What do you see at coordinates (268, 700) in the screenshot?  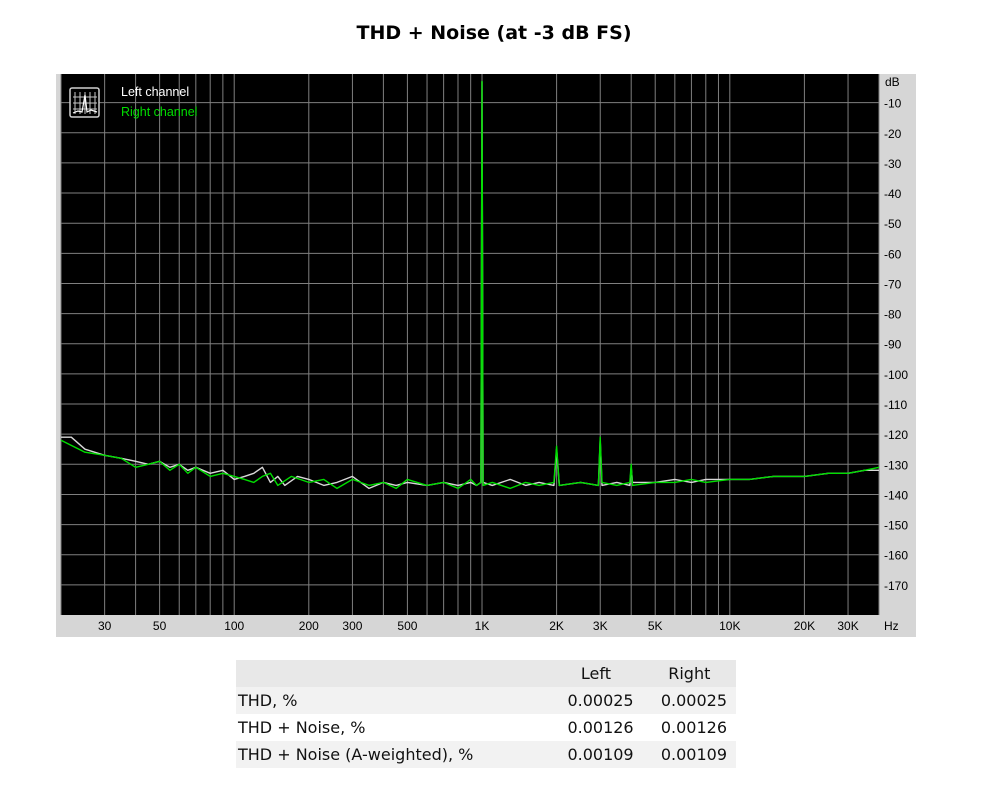 I see `row-label: THD, %` at bounding box center [268, 700].